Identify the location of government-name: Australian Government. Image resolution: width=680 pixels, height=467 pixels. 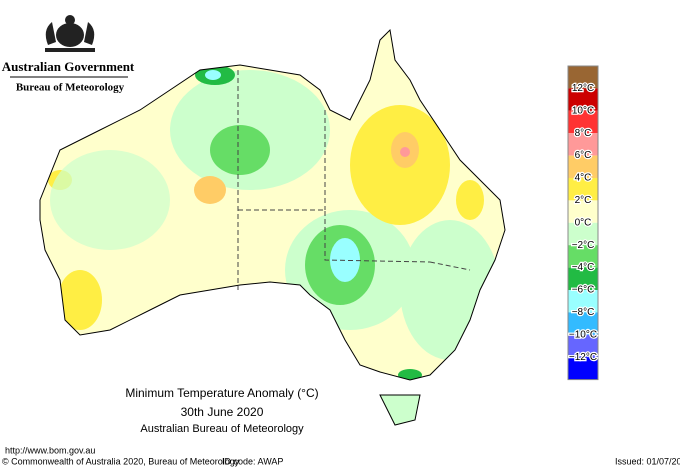
(68, 66).